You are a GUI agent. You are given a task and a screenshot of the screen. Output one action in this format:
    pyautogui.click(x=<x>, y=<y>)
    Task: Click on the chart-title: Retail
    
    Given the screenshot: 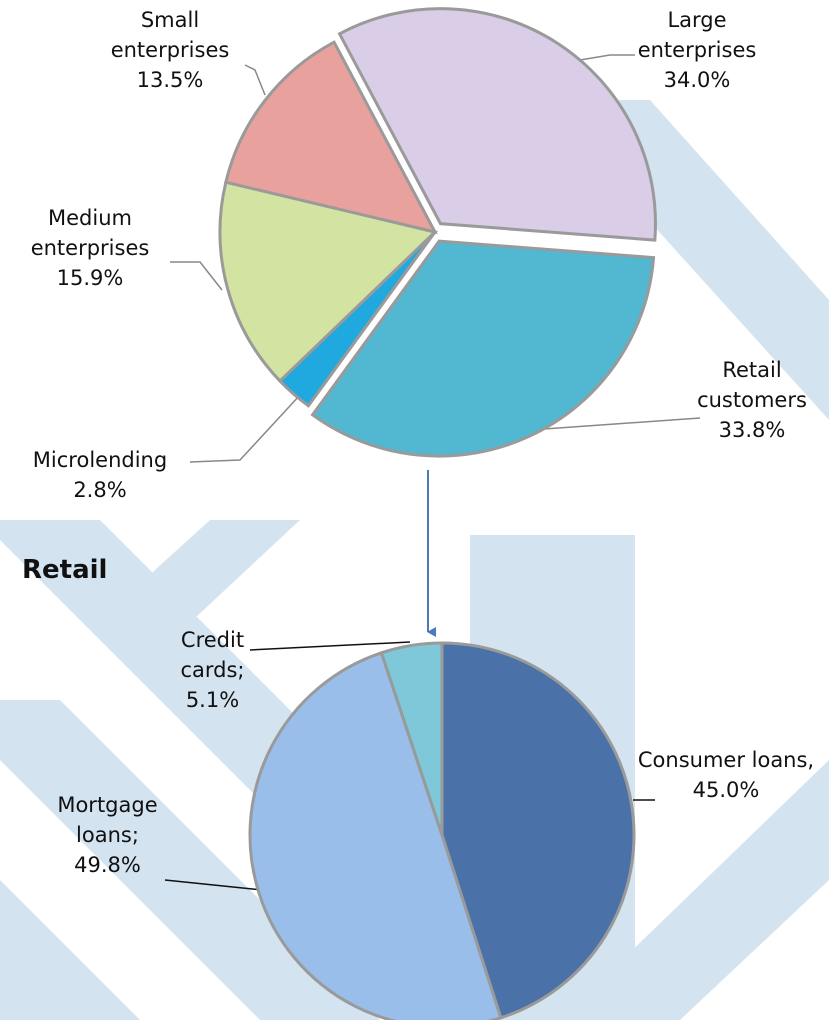 What is the action you would take?
    pyautogui.click(x=65, y=570)
    